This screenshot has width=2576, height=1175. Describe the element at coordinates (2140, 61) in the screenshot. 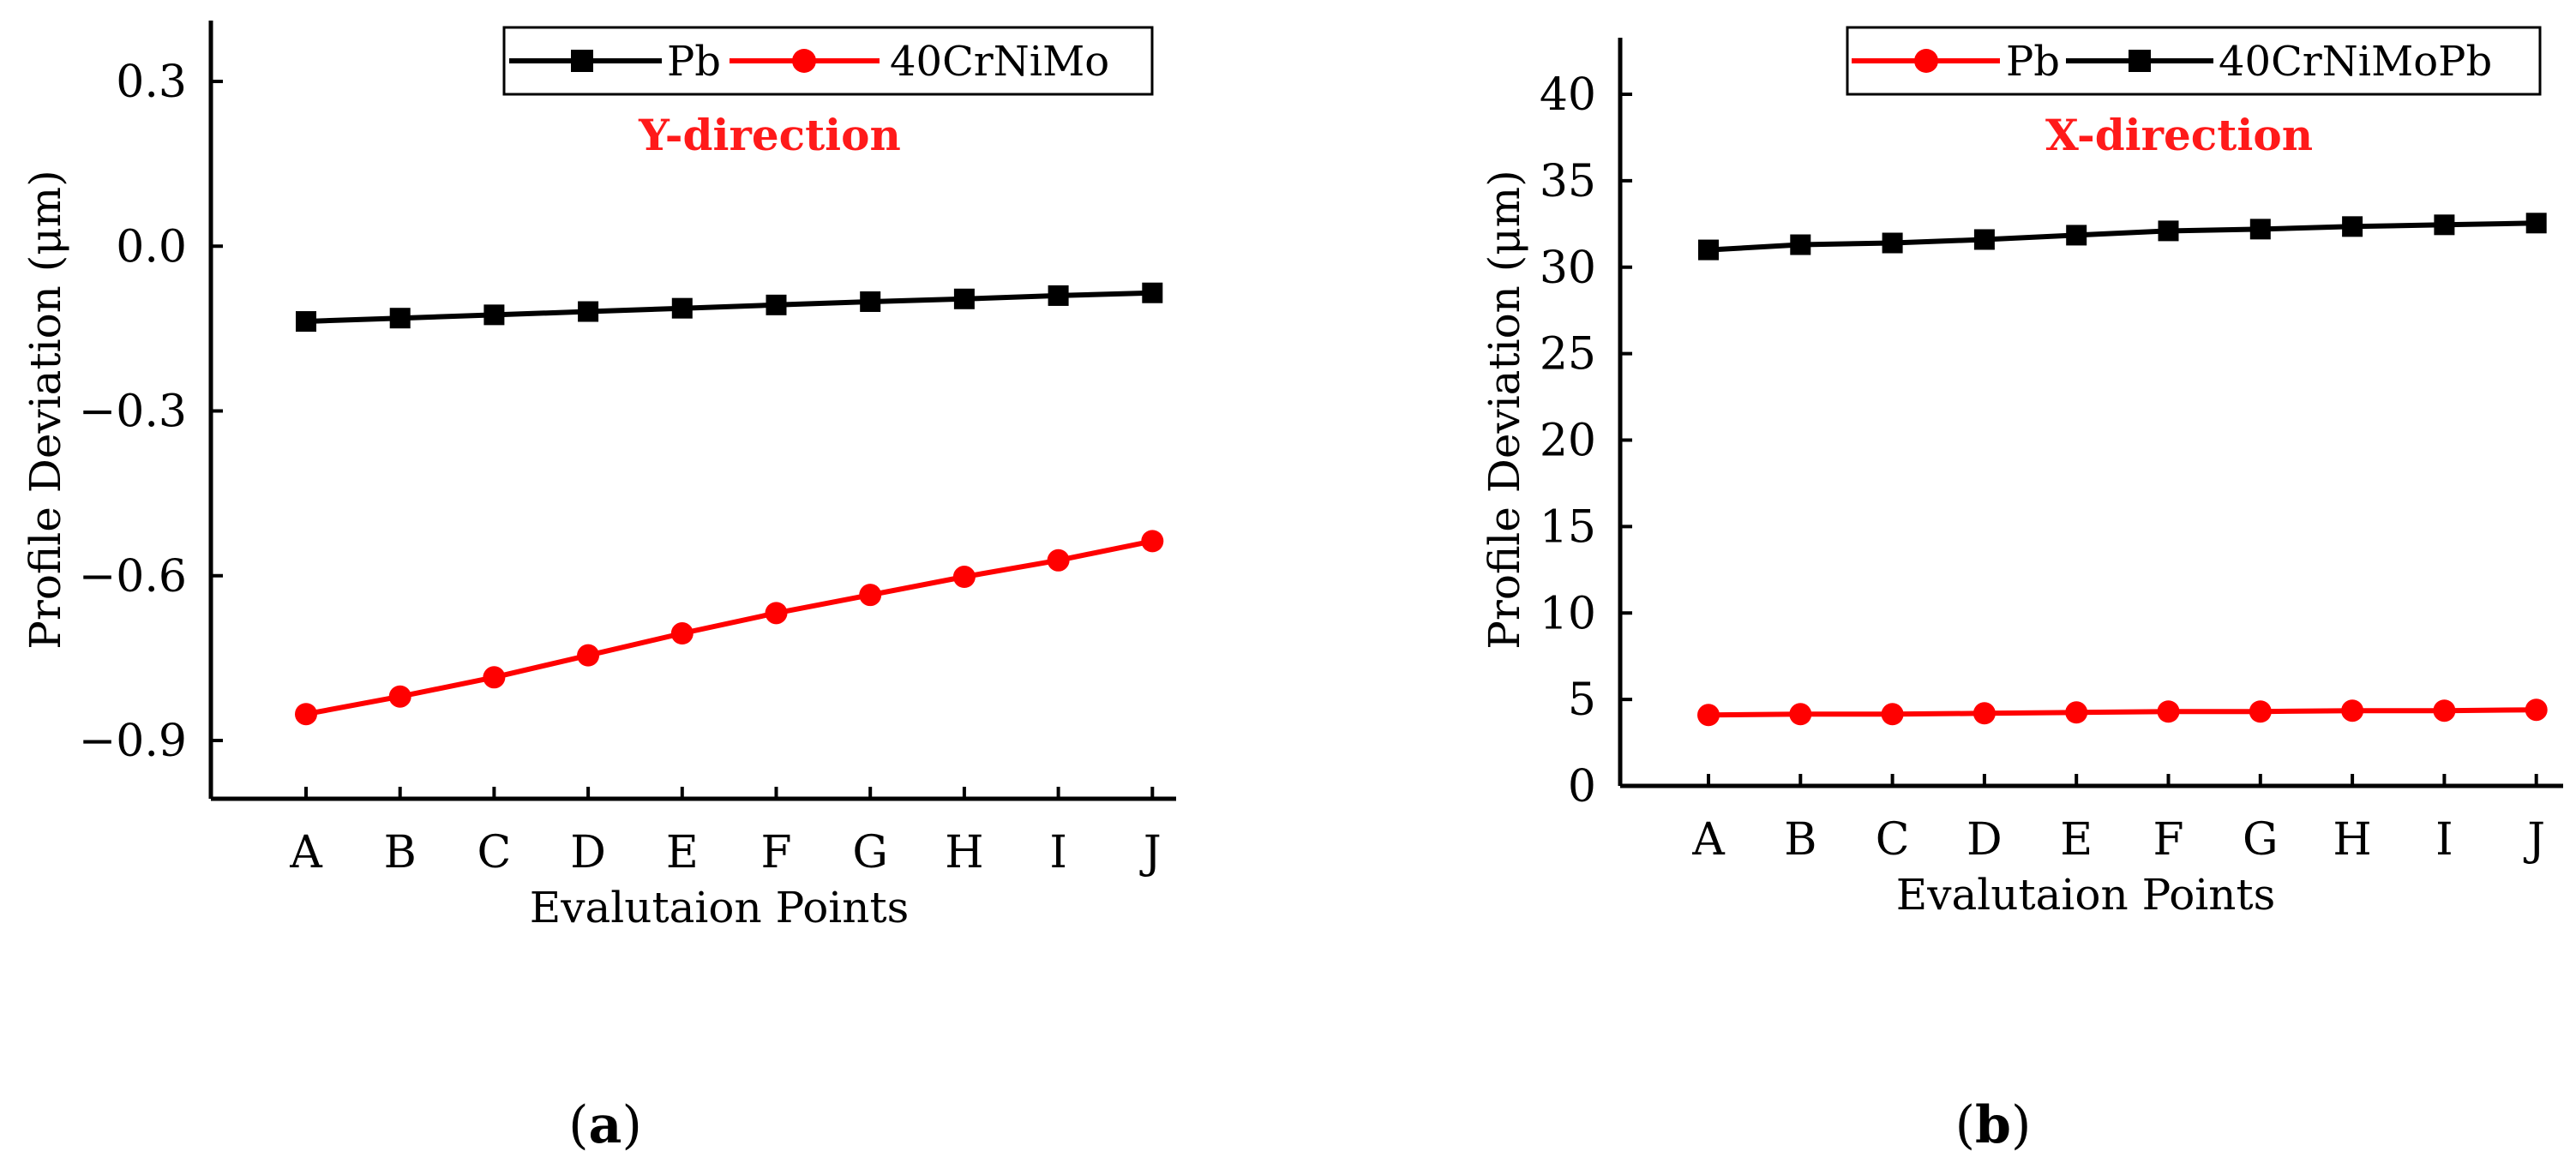

I see `chart-b-legend-marker-40crnimopb` at that location.